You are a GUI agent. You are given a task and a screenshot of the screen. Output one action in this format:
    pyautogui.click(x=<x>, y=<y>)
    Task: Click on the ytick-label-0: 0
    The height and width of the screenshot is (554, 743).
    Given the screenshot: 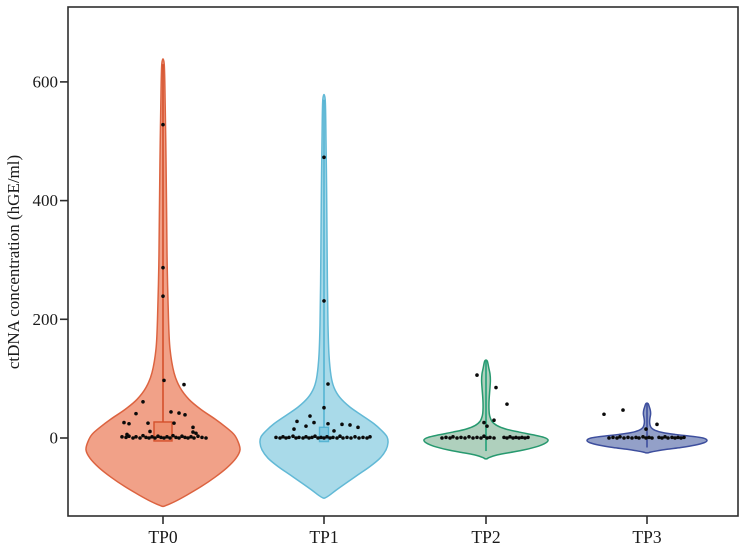 What is the action you would take?
    pyautogui.click(x=54, y=438)
    